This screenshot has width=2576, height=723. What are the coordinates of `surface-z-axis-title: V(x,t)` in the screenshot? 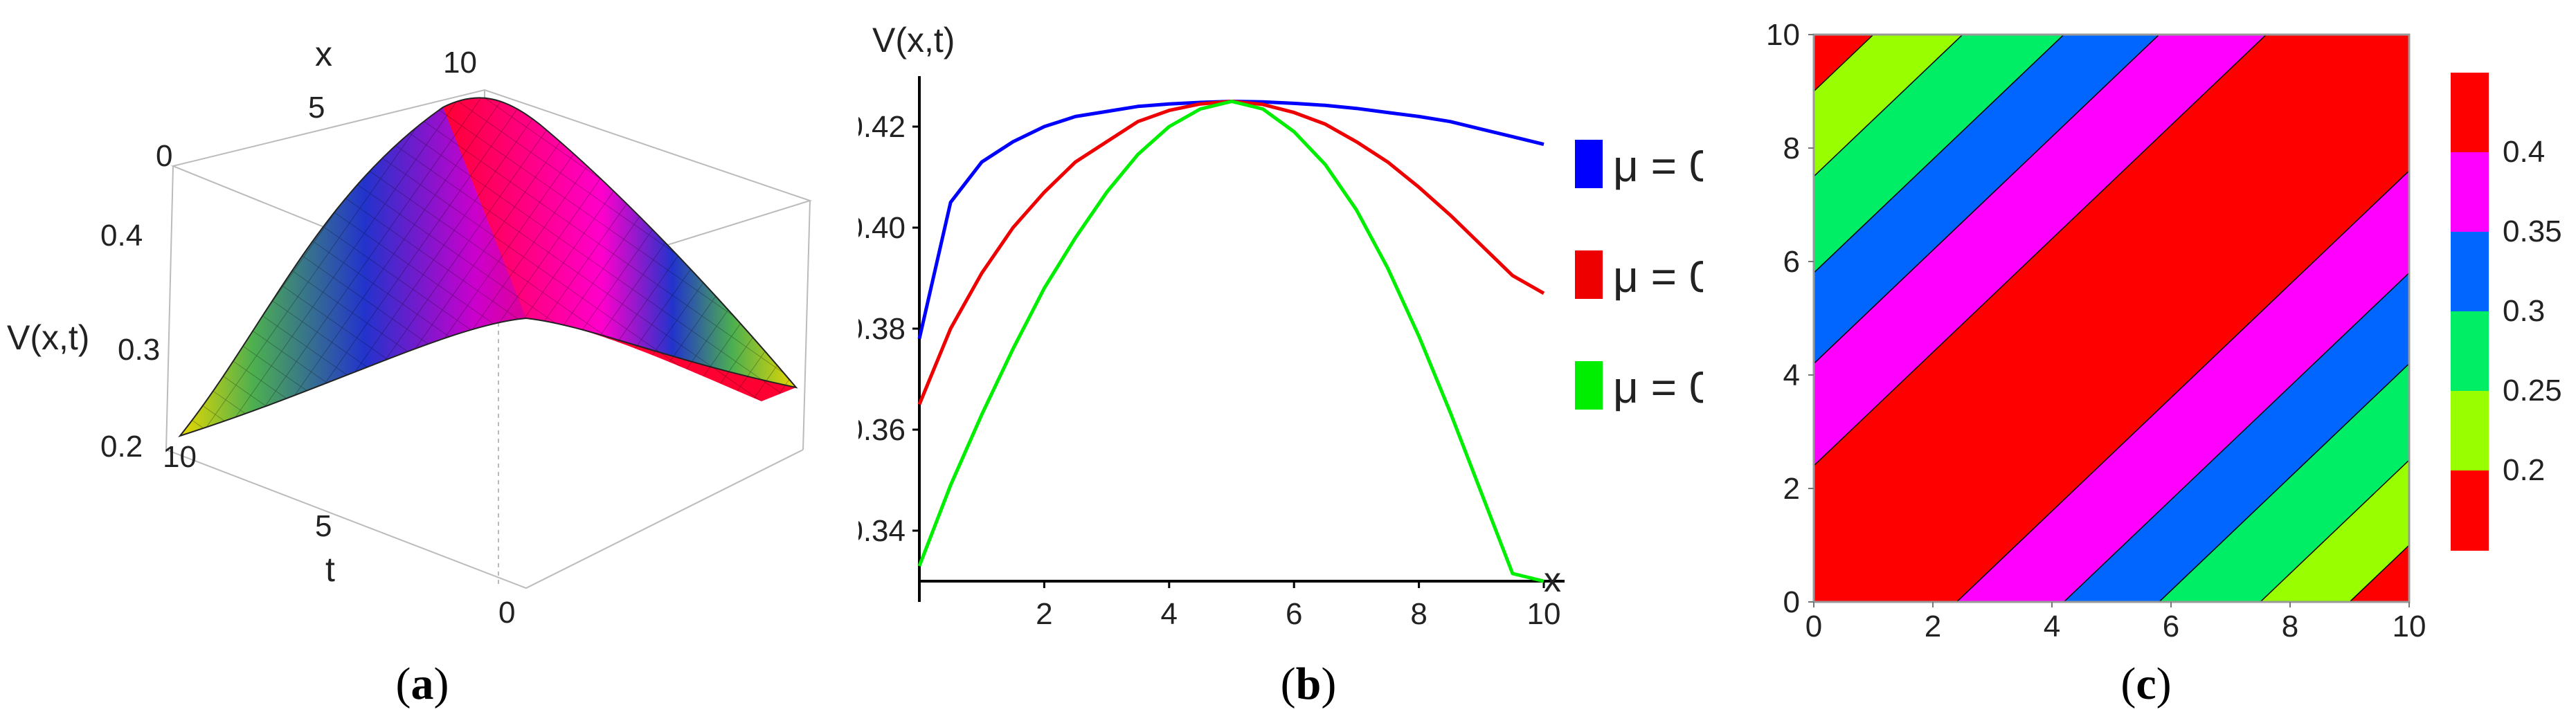 It's located at (48, 337).